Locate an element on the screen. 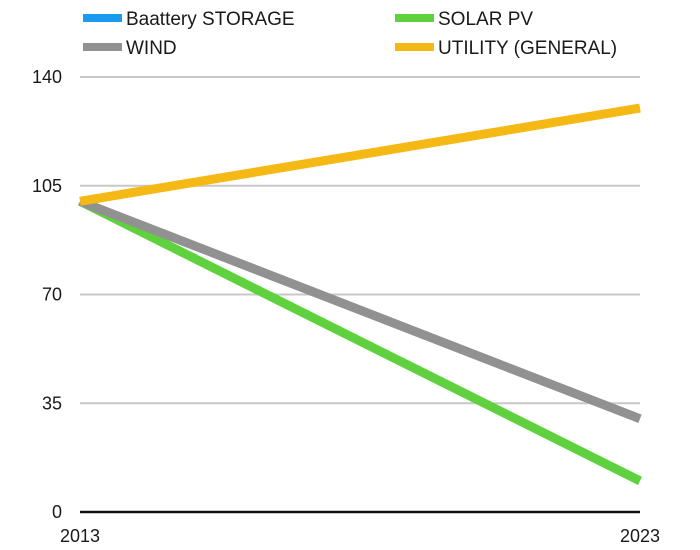 The image size is (700, 550). legend-label: WIND is located at coordinates (151, 48).